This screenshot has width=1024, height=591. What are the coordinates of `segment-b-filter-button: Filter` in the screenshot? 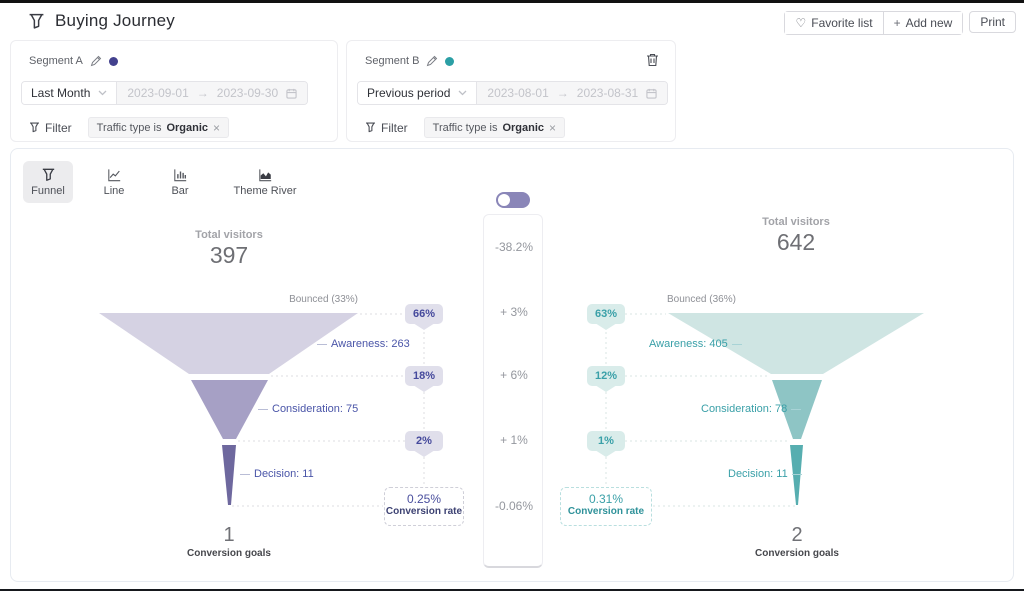 It's located at (386, 128).